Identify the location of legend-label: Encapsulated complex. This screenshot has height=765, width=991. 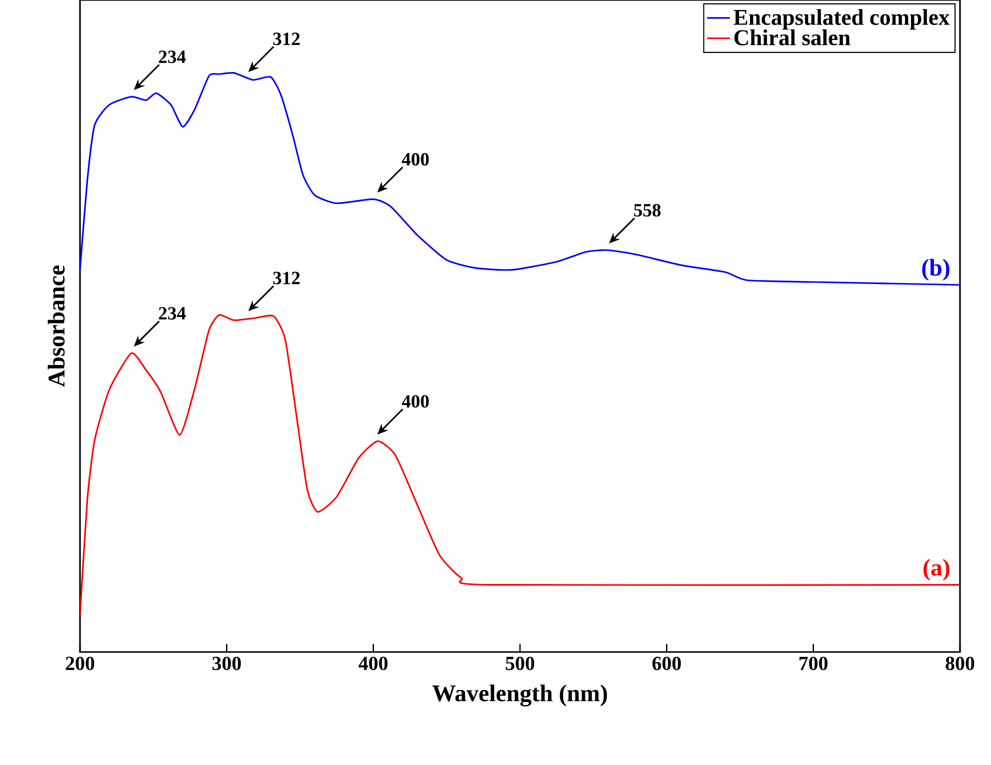
(842, 19).